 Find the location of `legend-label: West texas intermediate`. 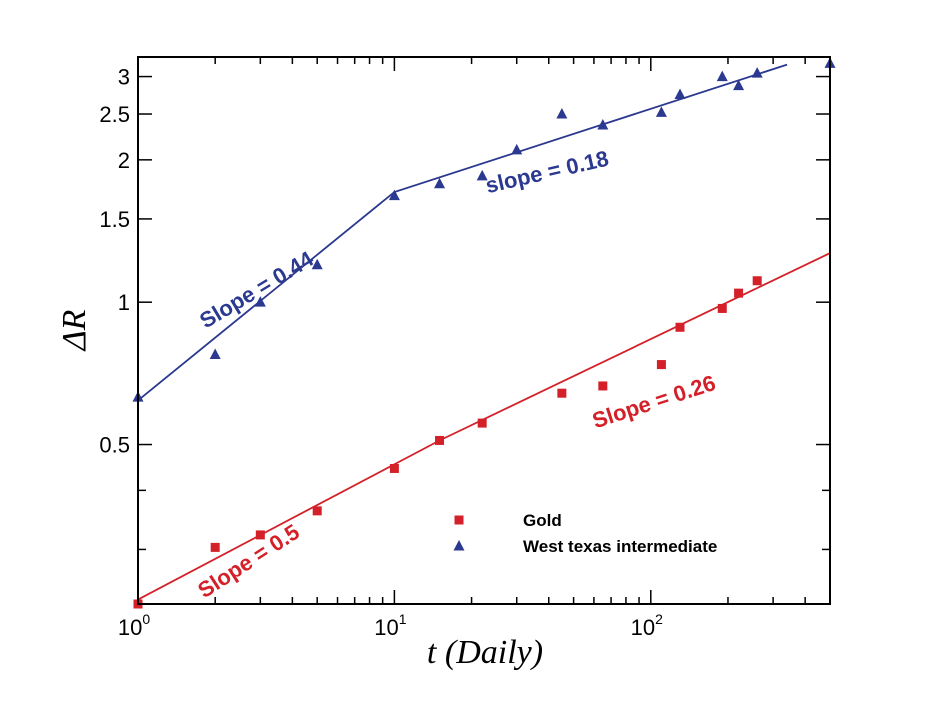

legend-label: West texas intermediate is located at coordinates (620, 546).